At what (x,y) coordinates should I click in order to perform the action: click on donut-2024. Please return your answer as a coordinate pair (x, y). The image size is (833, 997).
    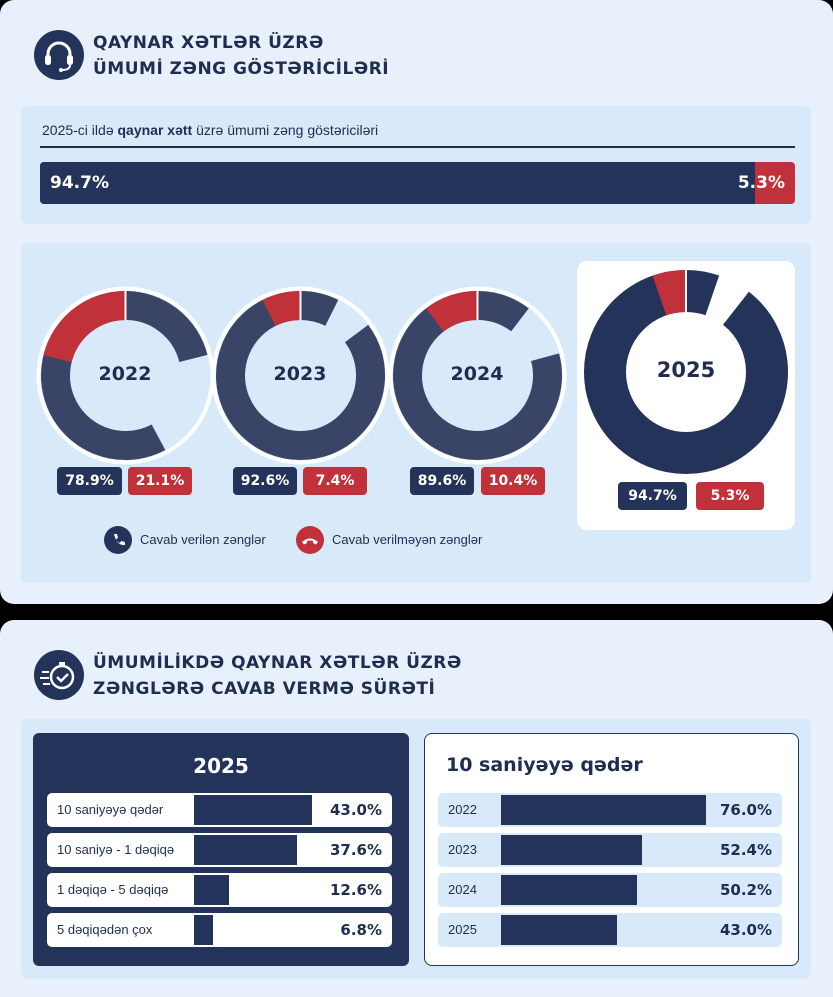
    Looking at the image, I should click on (477, 375).